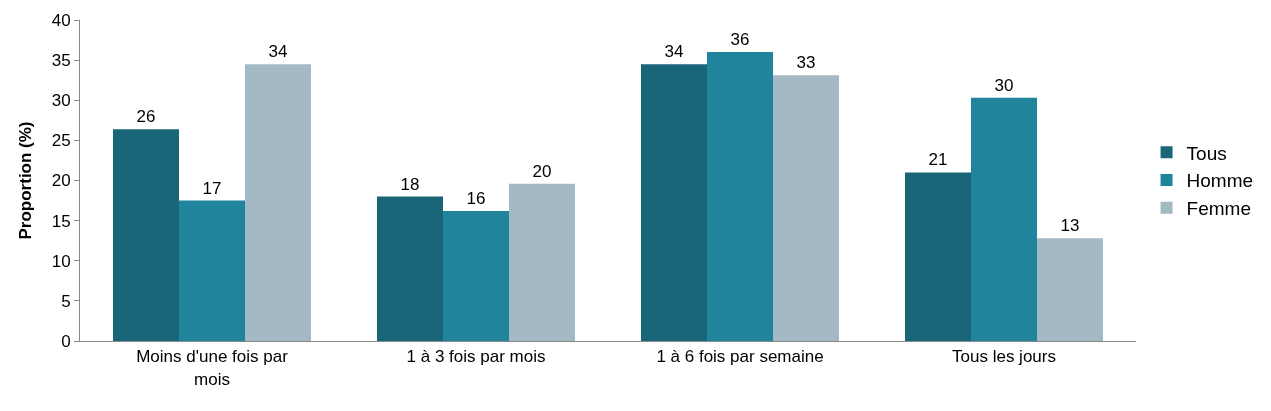  What do you see at coordinates (1004, 85) in the screenshot?
I see `data-label: 30` at bounding box center [1004, 85].